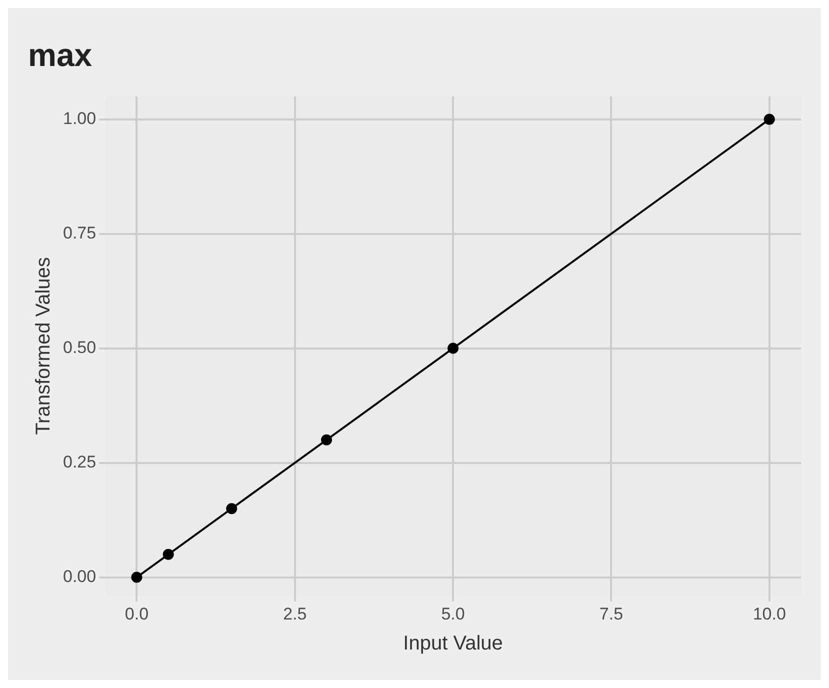 The image size is (829, 688). What do you see at coordinates (295, 614) in the screenshot?
I see `x-tick-label: 2.5` at bounding box center [295, 614].